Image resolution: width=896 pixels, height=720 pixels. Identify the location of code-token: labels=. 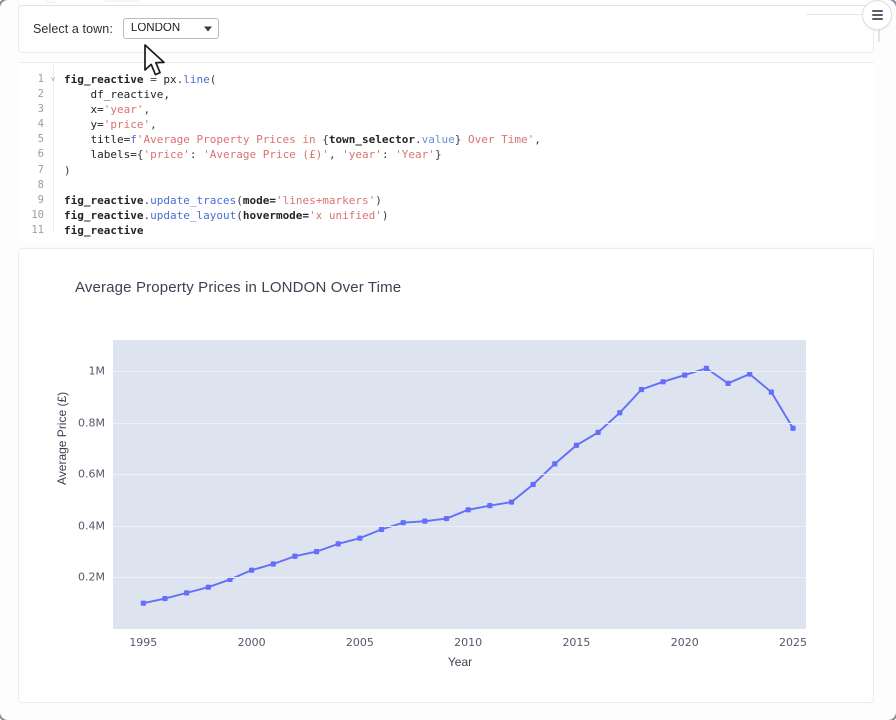
(100, 155).